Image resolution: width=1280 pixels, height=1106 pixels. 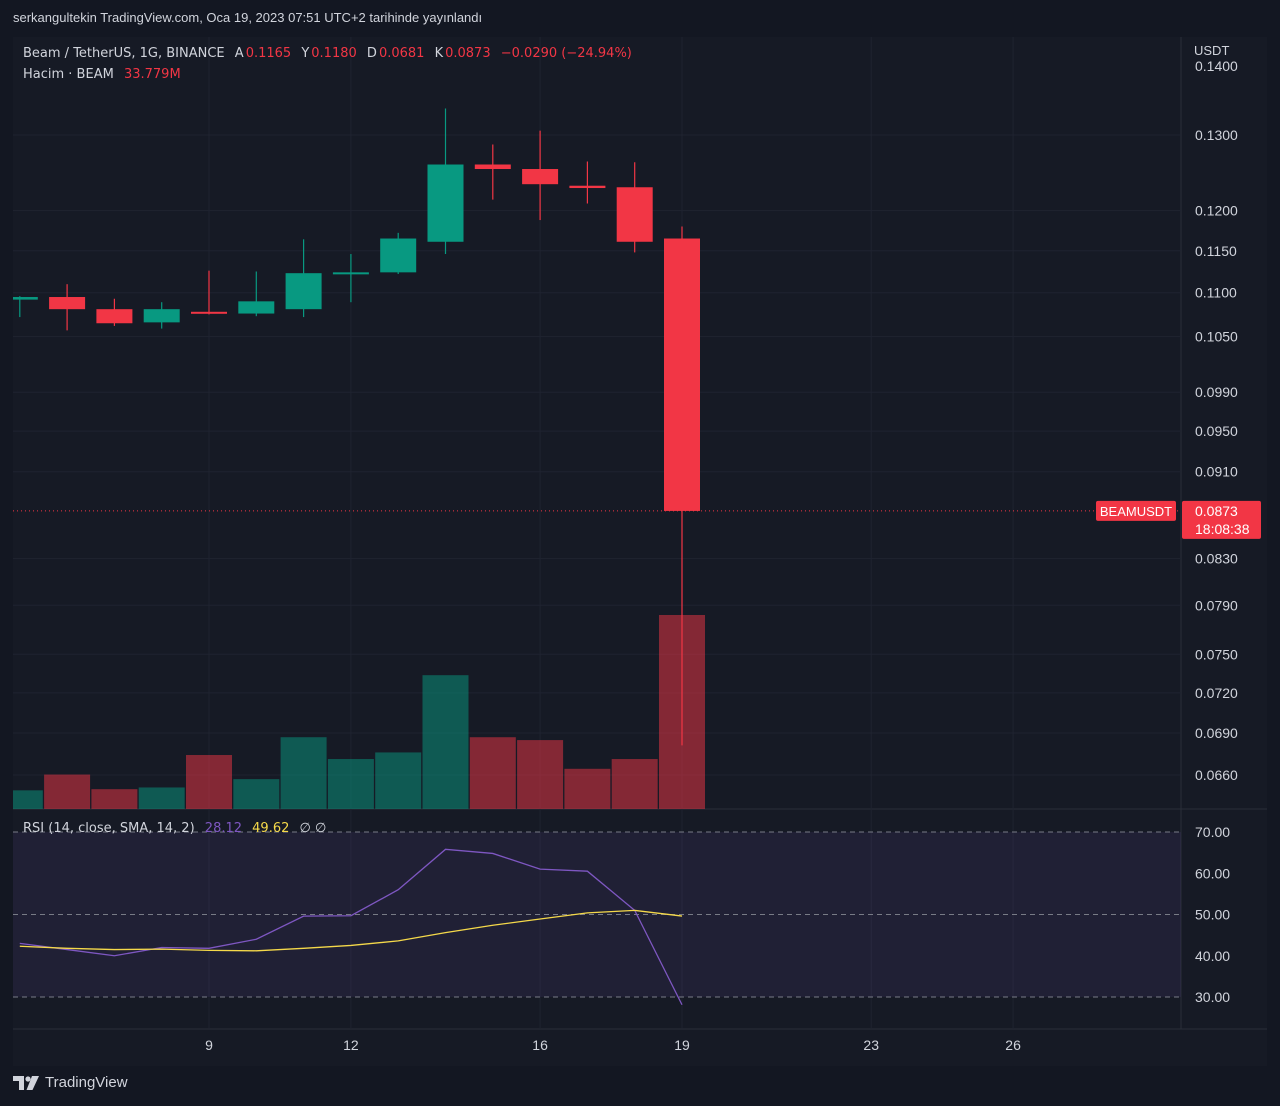 I want to click on rsi-extra: ∅ ∅, so click(x=313, y=828).